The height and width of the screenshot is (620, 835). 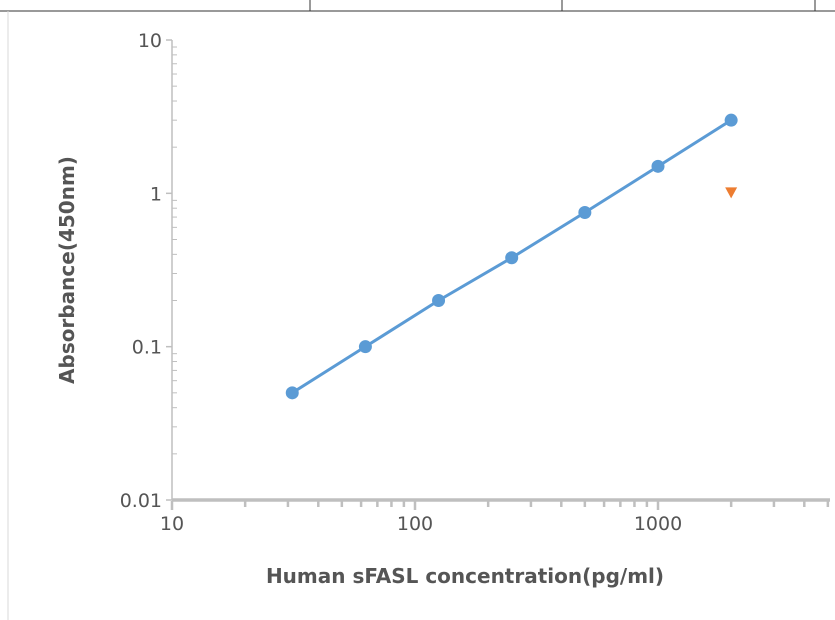 I want to click on y-tick-label: 1, so click(x=156, y=194).